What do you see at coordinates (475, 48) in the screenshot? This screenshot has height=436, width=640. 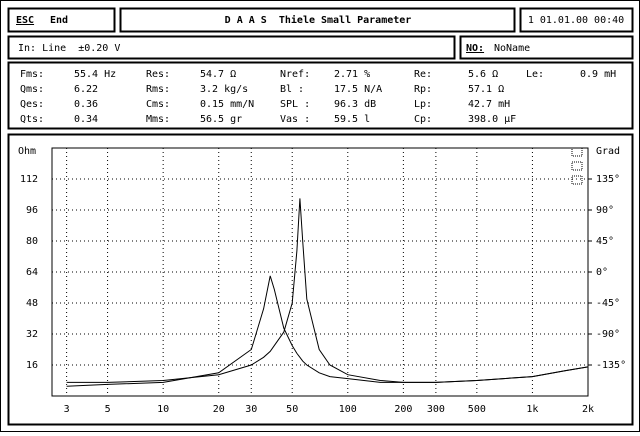 I see `name-key: NO:` at bounding box center [475, 48].